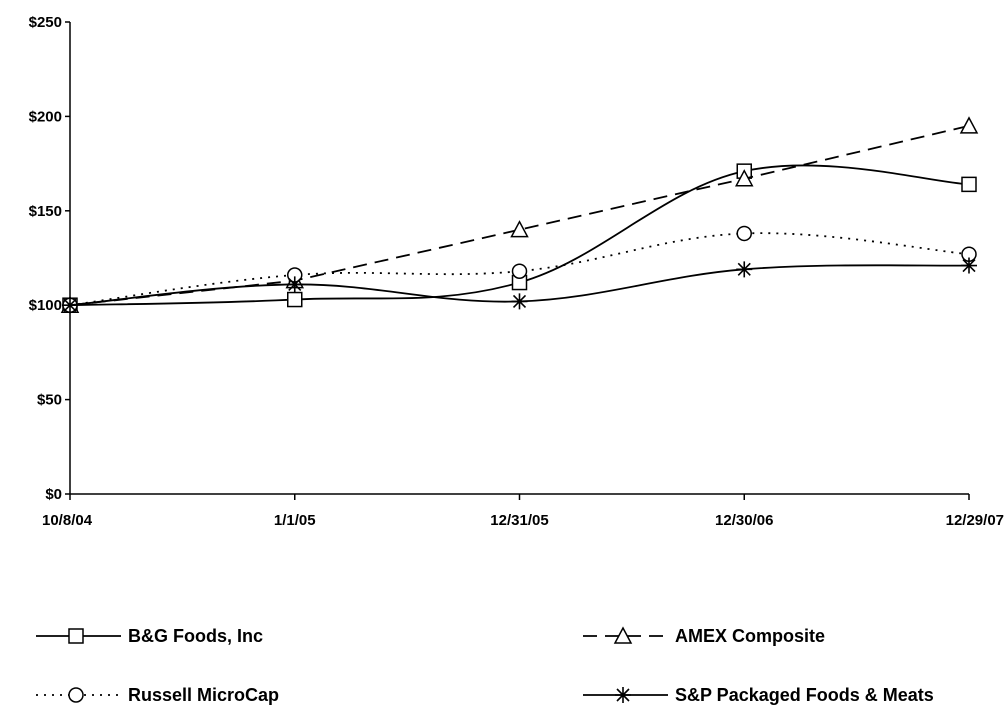 The image size is (1007, 706). What do you see at coordinates (203, 695) in the screenshot?
I see `legend-label: Russell MicroCap` at bounding box center [203, 695].